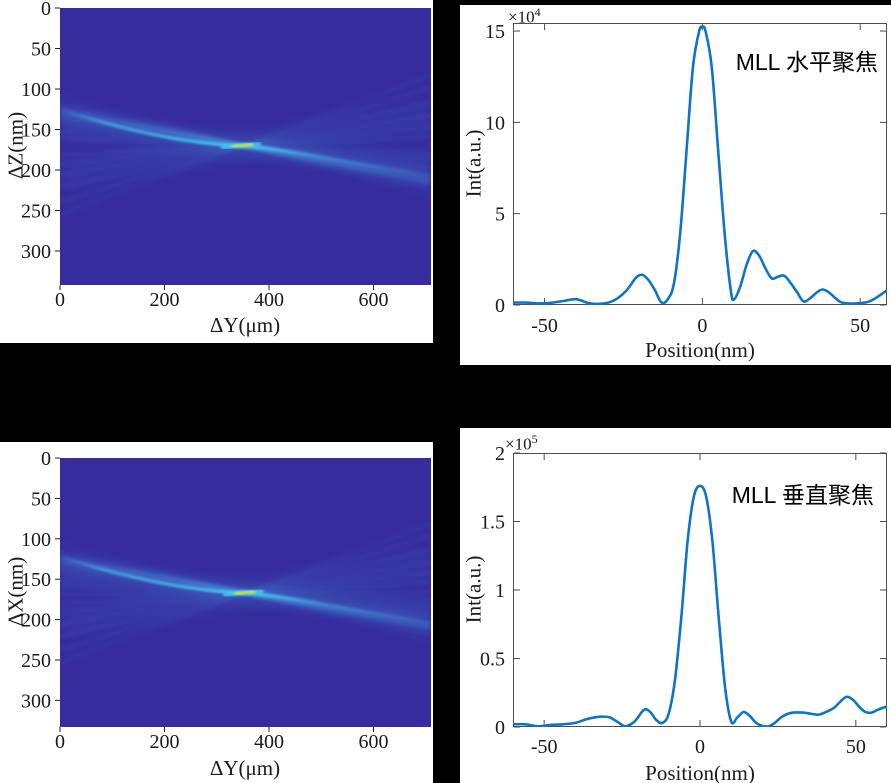 Image resolution: width=891 pixels, height=783 pixels. I want to click on exponent-power: 5, so click(534, 439).